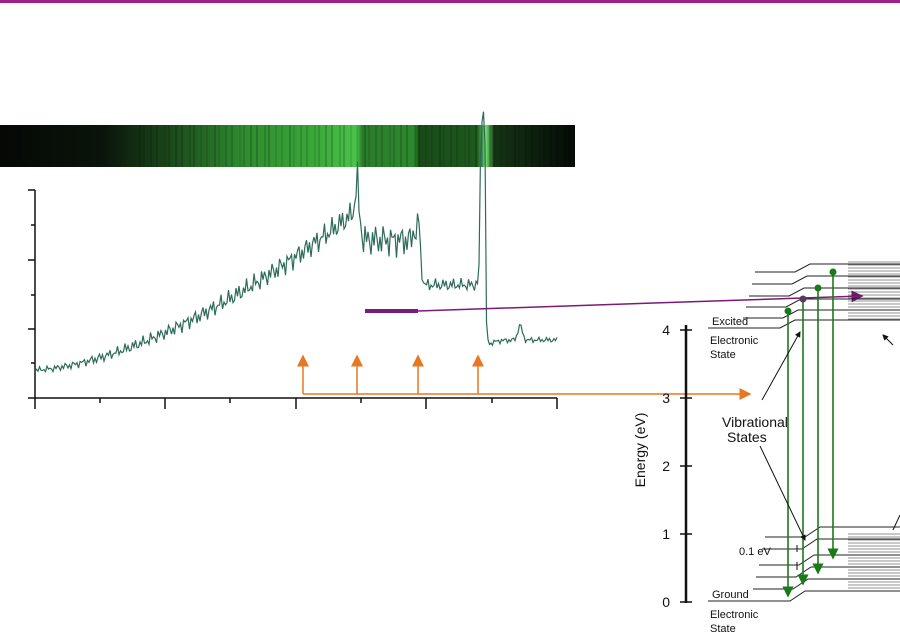 The image size is (900, 638). What do you see at coordinates (666, 602) in the screenshot?
I see `energy-tick-label: 0` at bounding box center [666, 602].